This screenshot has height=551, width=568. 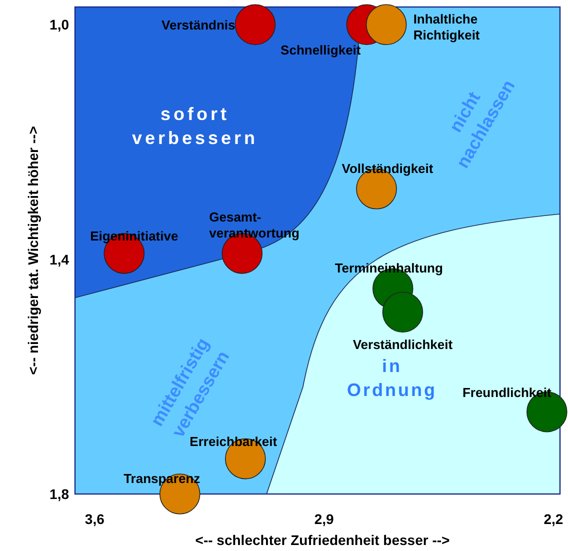 I want to click on annotation: Freundlichkeit, so click(x=507, y=392).